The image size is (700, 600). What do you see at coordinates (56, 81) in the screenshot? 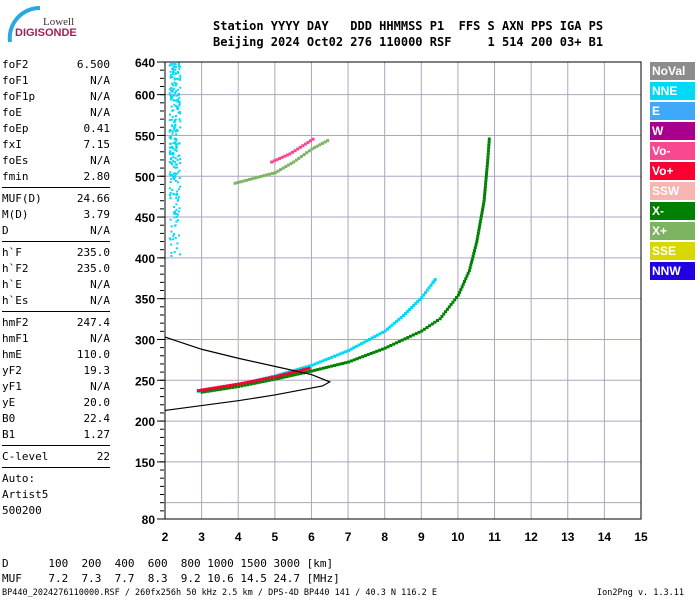
I see `param-row: foF1 N/A` at bounding box center [56, 81].